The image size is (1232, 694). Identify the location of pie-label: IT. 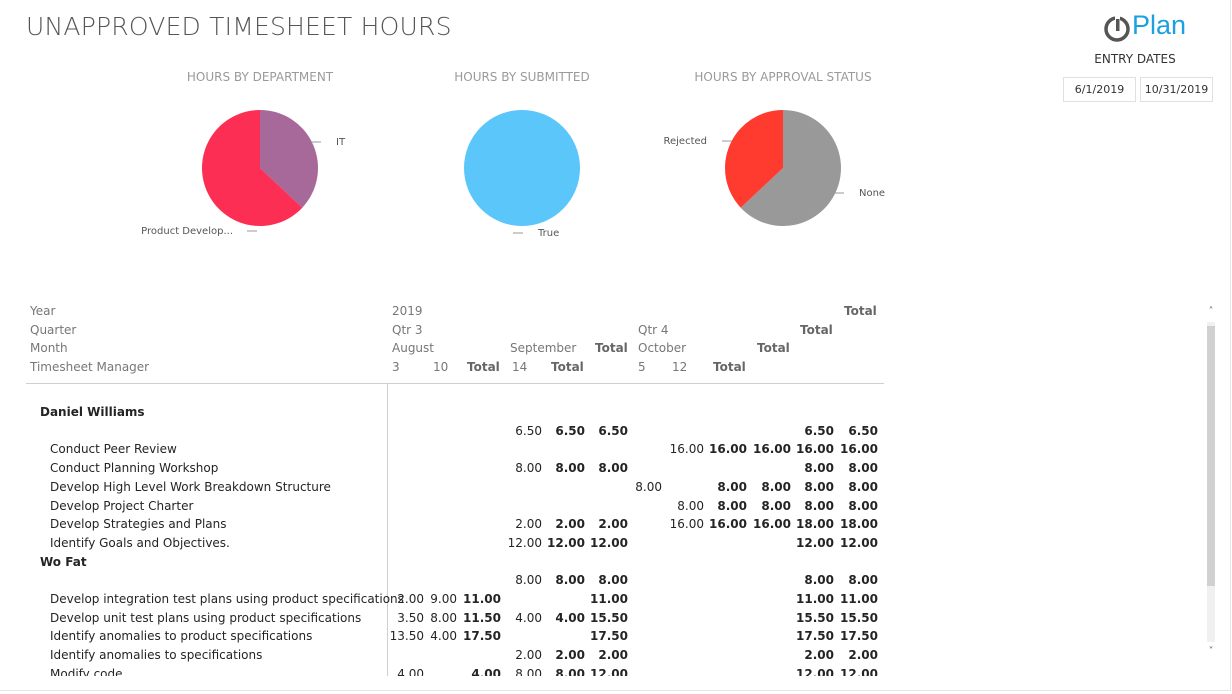
(341, 142).